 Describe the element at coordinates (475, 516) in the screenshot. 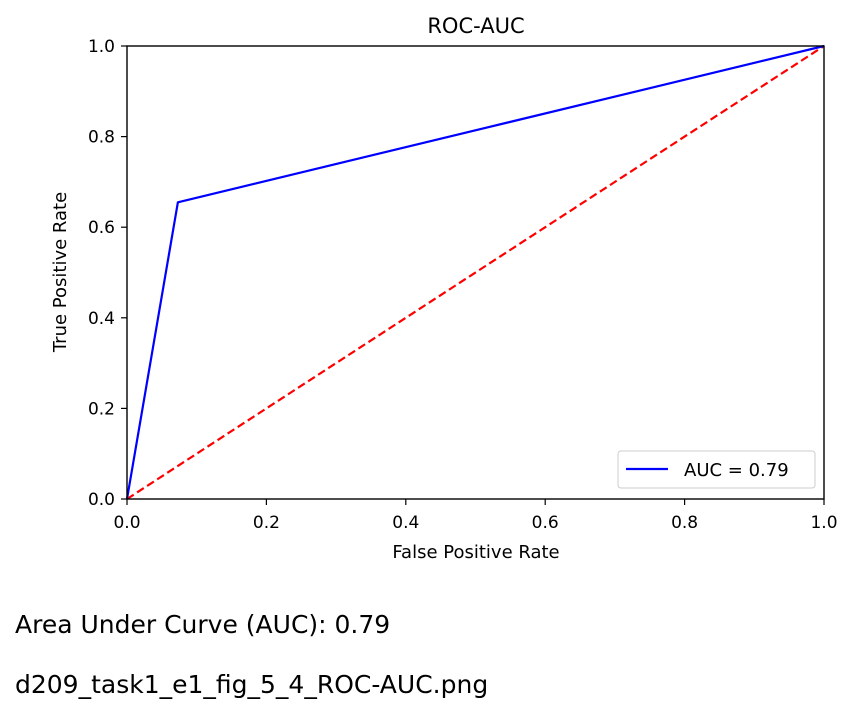

I see `x-axis-ticks: 0.0 0.2 0.4 0.6 0.8 1.0` at that location.